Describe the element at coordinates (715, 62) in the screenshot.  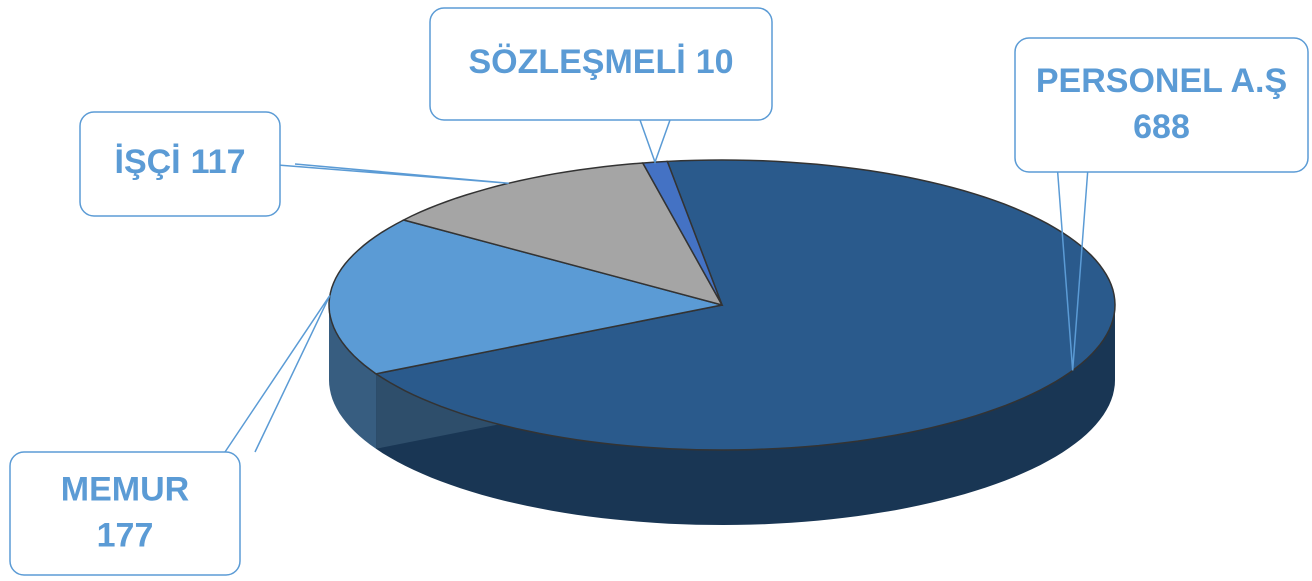
I see `label-value: 10` at that location.